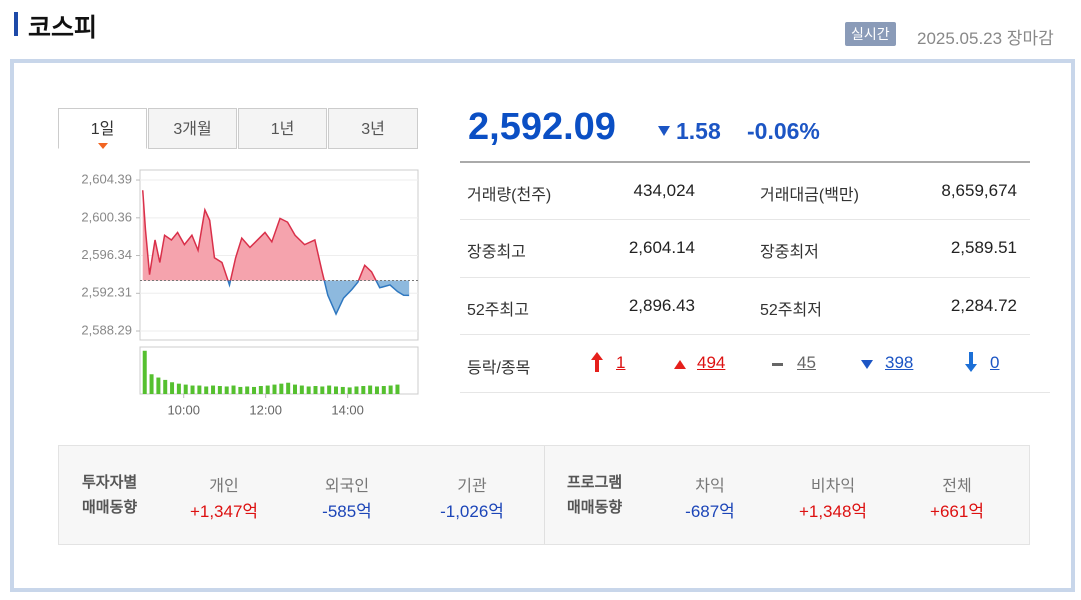 The image size is (1081, 600). What do you see at coordinates (498, 310) in the screenshot?
I see `stat-label: 52주최고` at bounding box center [498, 310].